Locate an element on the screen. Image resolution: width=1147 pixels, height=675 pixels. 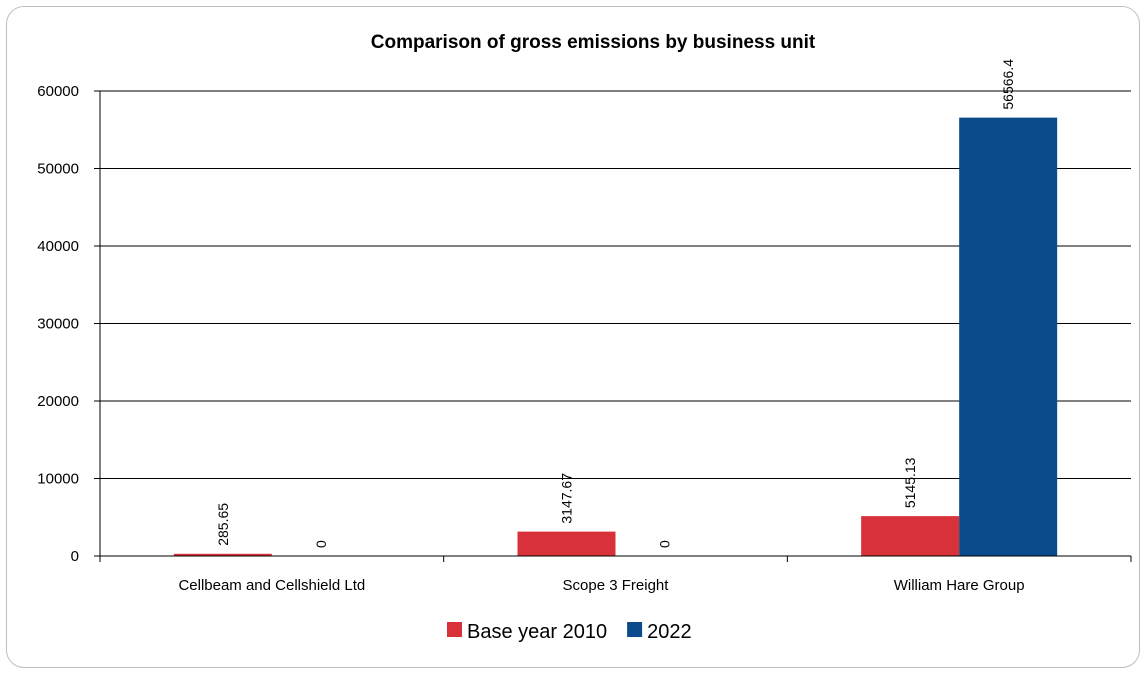
y-tick-label: 30000 is located at coordinates (58, 324).